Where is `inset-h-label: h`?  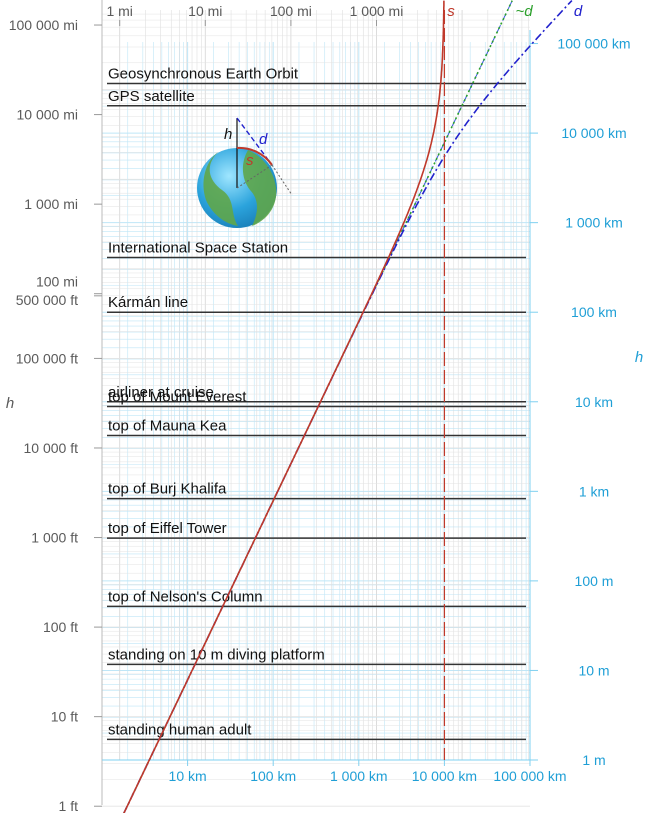 inset-h-label: h is located at coordinates (228, 134).